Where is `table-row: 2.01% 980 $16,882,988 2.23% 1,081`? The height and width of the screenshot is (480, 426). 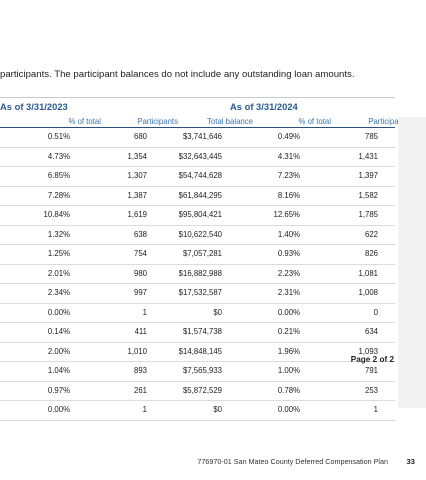 table-row: 2.01% 980 $16,882,988 2.23% 1,081 is located at coordinates (197, 274).